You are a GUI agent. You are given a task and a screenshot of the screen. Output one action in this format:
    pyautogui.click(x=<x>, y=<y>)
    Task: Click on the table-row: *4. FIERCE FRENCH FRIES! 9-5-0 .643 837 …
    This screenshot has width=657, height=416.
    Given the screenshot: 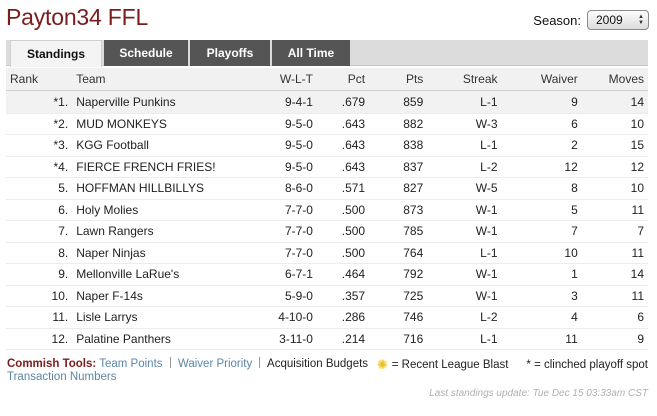 What is the action you would take?
    pyautogui.click(x=327, y=167)
    